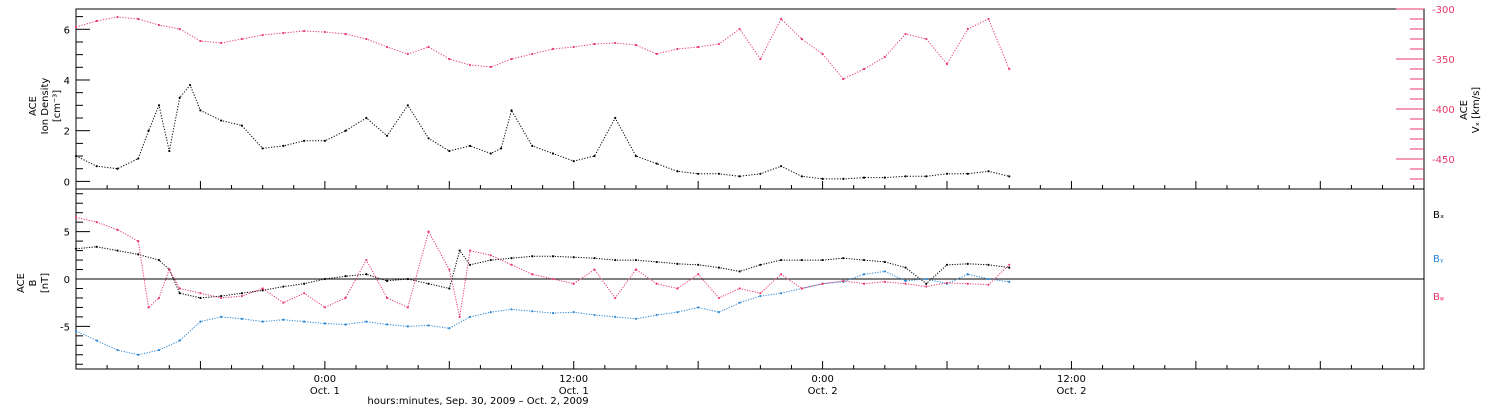 The image size is (1500, 414). I want to click on x-tick-date: Oct. 2, so click(1071, 391).